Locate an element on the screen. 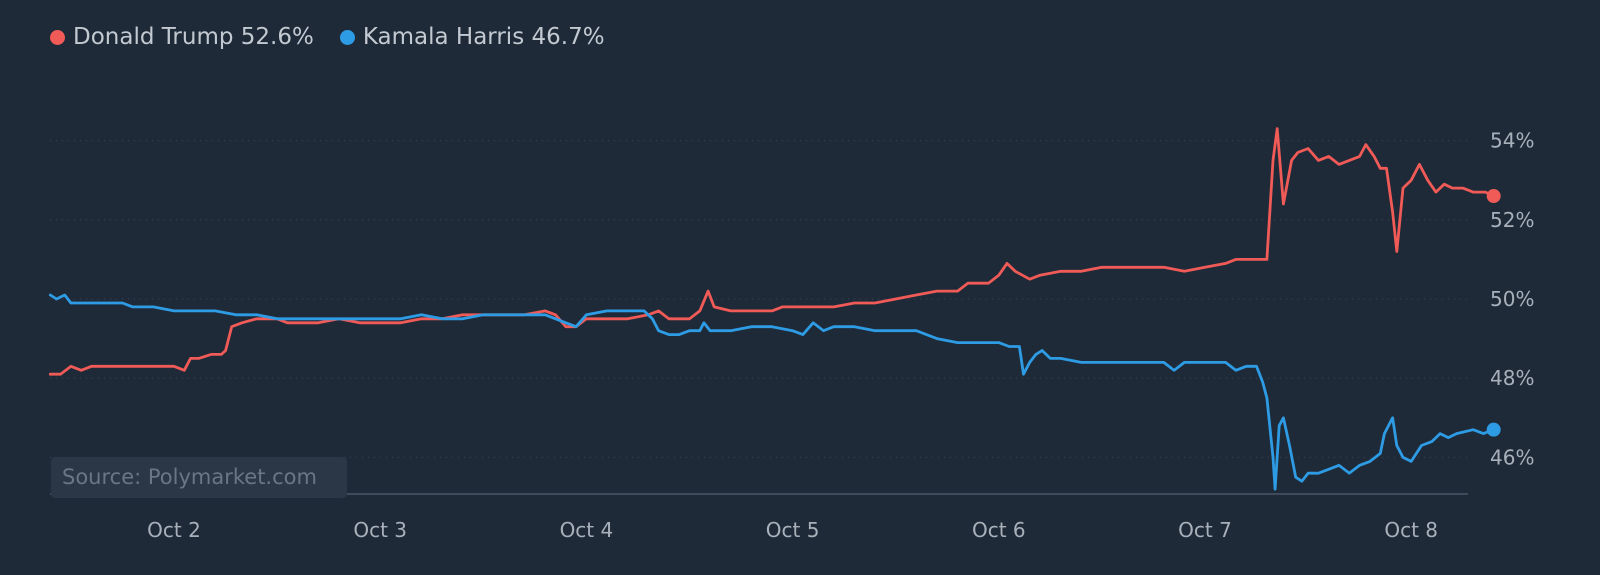 Image resolution: width=1600 pixels, height=575 pixels. y-tick-label-52: 52% is located at coordinates (1512, 220).